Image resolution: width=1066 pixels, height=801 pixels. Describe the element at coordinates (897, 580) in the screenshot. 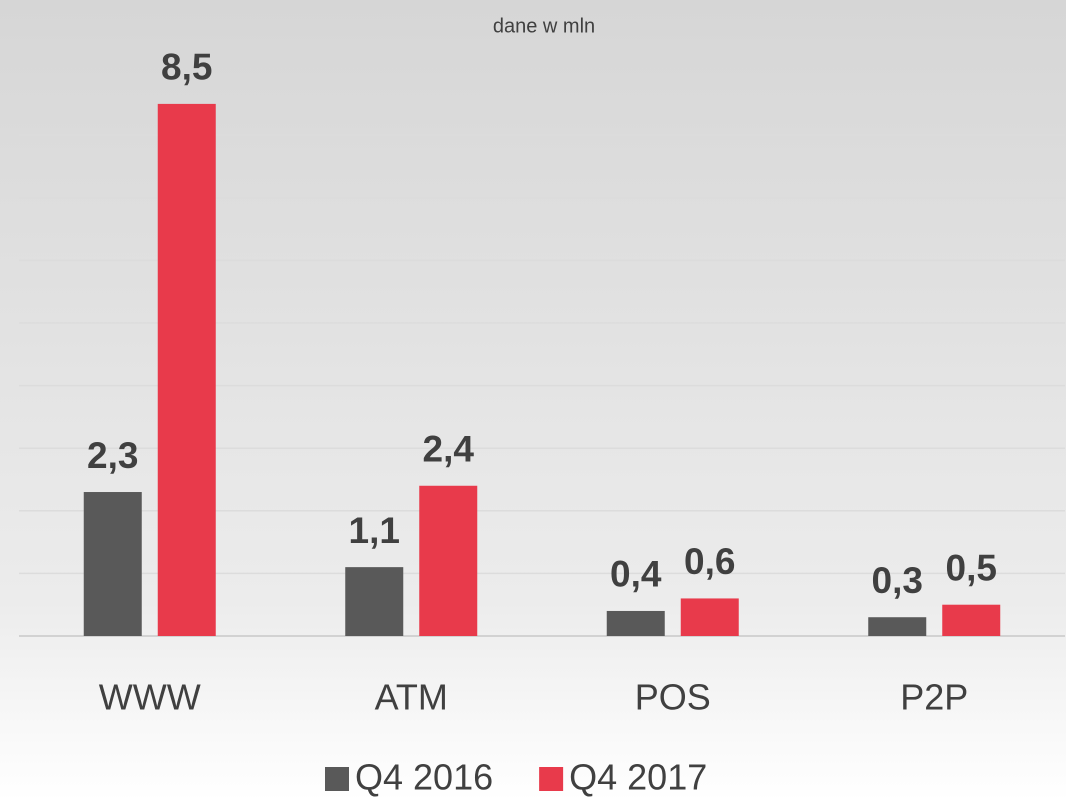

I see `data-label: 0,3` at that location.